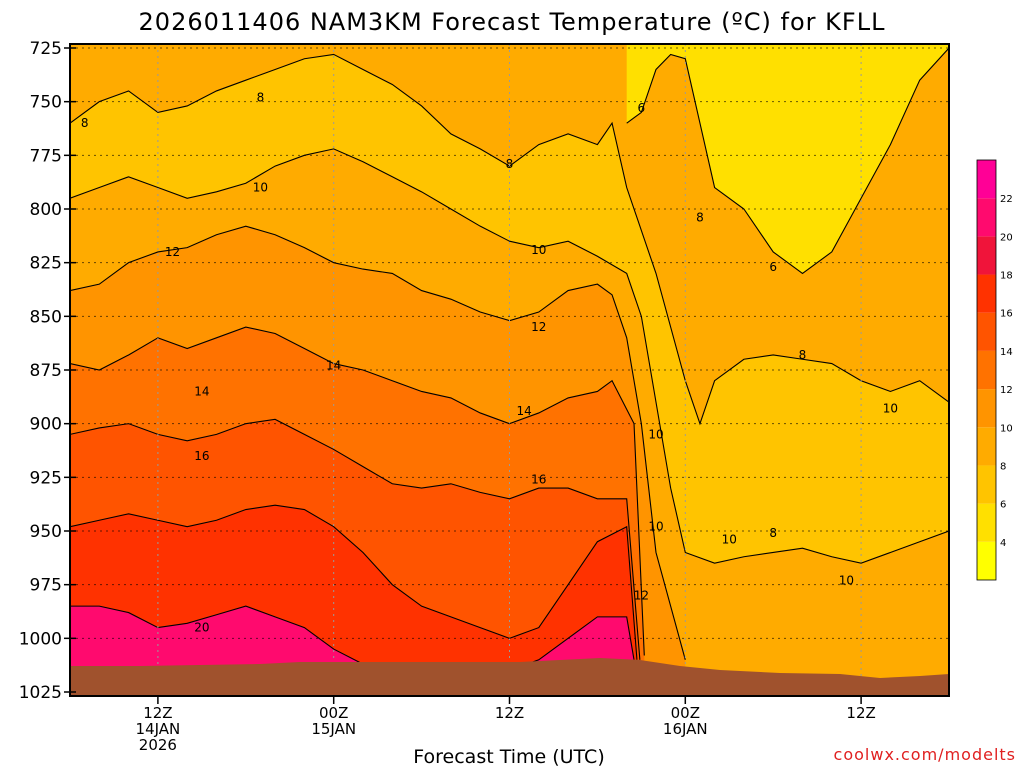 This screenshot has width=1024, height=768. Describe the element at coordinates (158, 729) in the screenshot. I see `x-tick-label: 14JAN` at that location.